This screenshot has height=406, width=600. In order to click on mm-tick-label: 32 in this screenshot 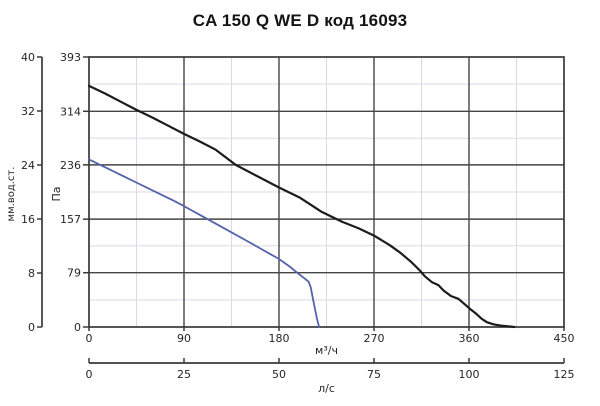, I will do `click(28, 111)`.